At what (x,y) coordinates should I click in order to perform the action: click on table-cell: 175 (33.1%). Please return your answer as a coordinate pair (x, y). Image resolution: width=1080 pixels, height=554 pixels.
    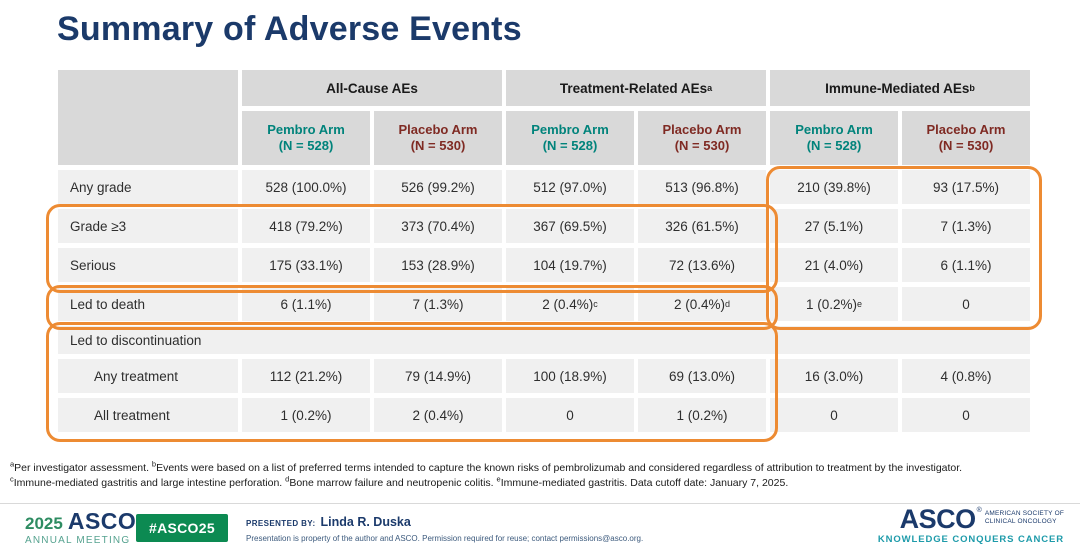
    Looking at the image, I should click on (306, 265).